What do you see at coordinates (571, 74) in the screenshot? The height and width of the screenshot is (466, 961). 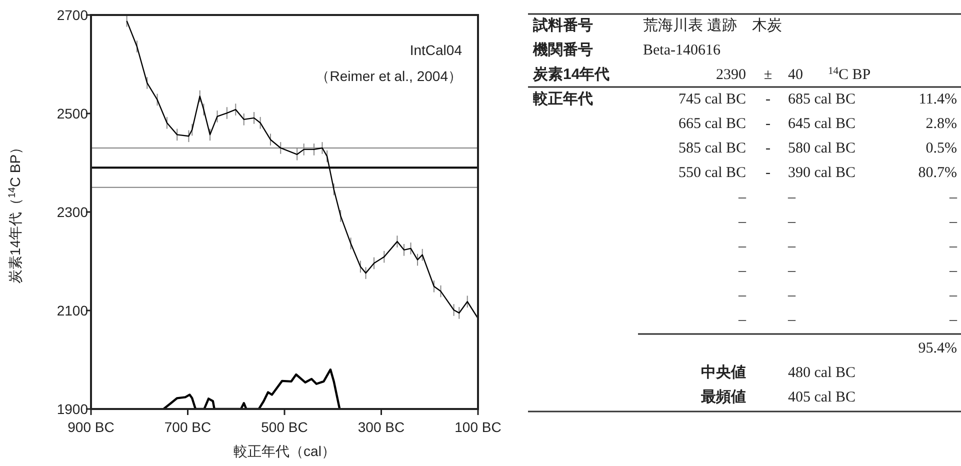 I see `text: 炭素14年代` at bounding box center [571, 74].